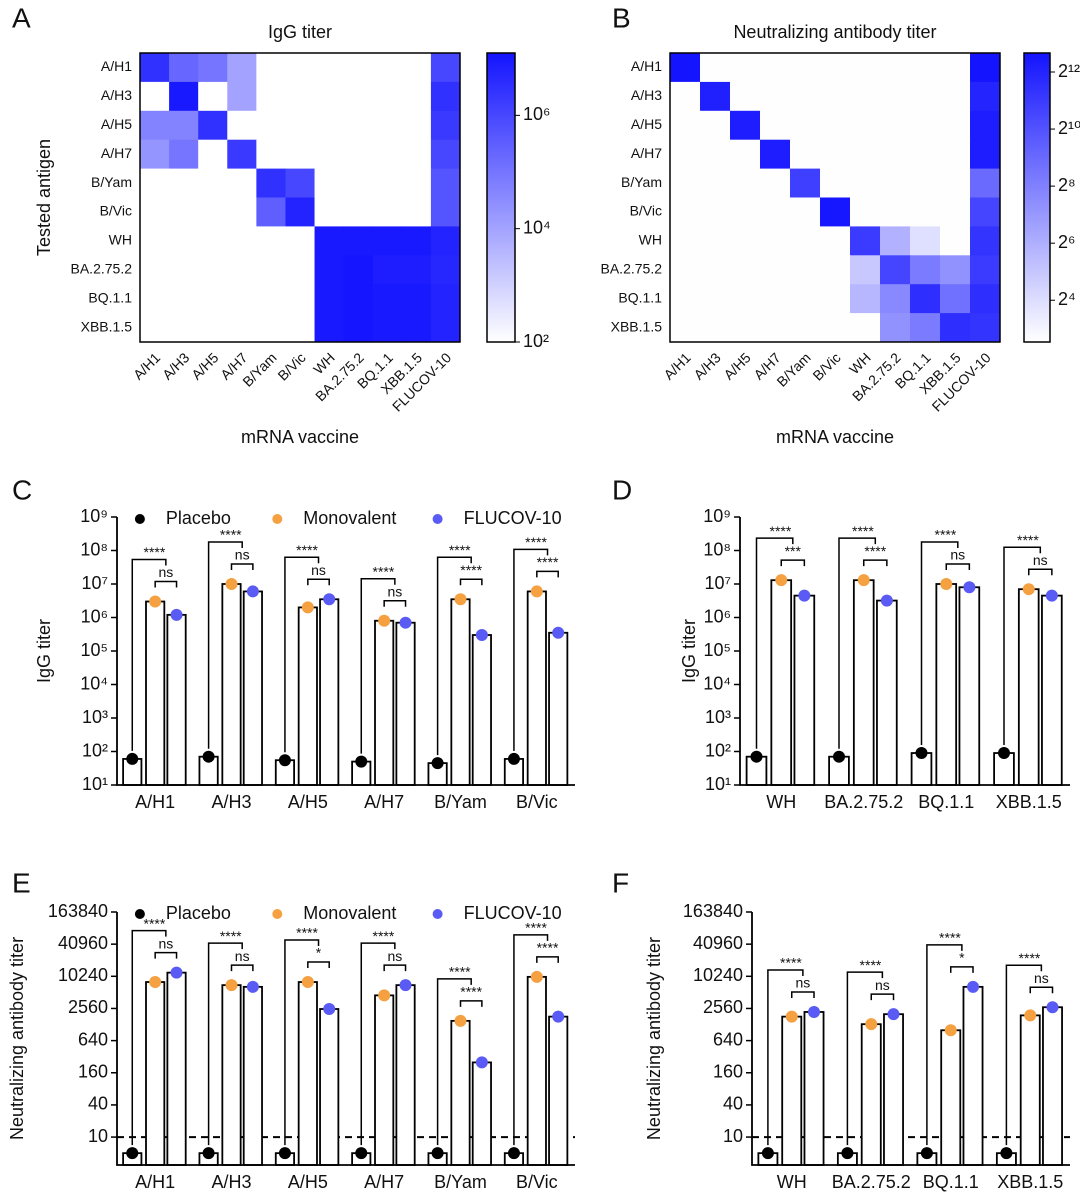  I want to click on y-tick-label: 10⁹, so click(94, 516).